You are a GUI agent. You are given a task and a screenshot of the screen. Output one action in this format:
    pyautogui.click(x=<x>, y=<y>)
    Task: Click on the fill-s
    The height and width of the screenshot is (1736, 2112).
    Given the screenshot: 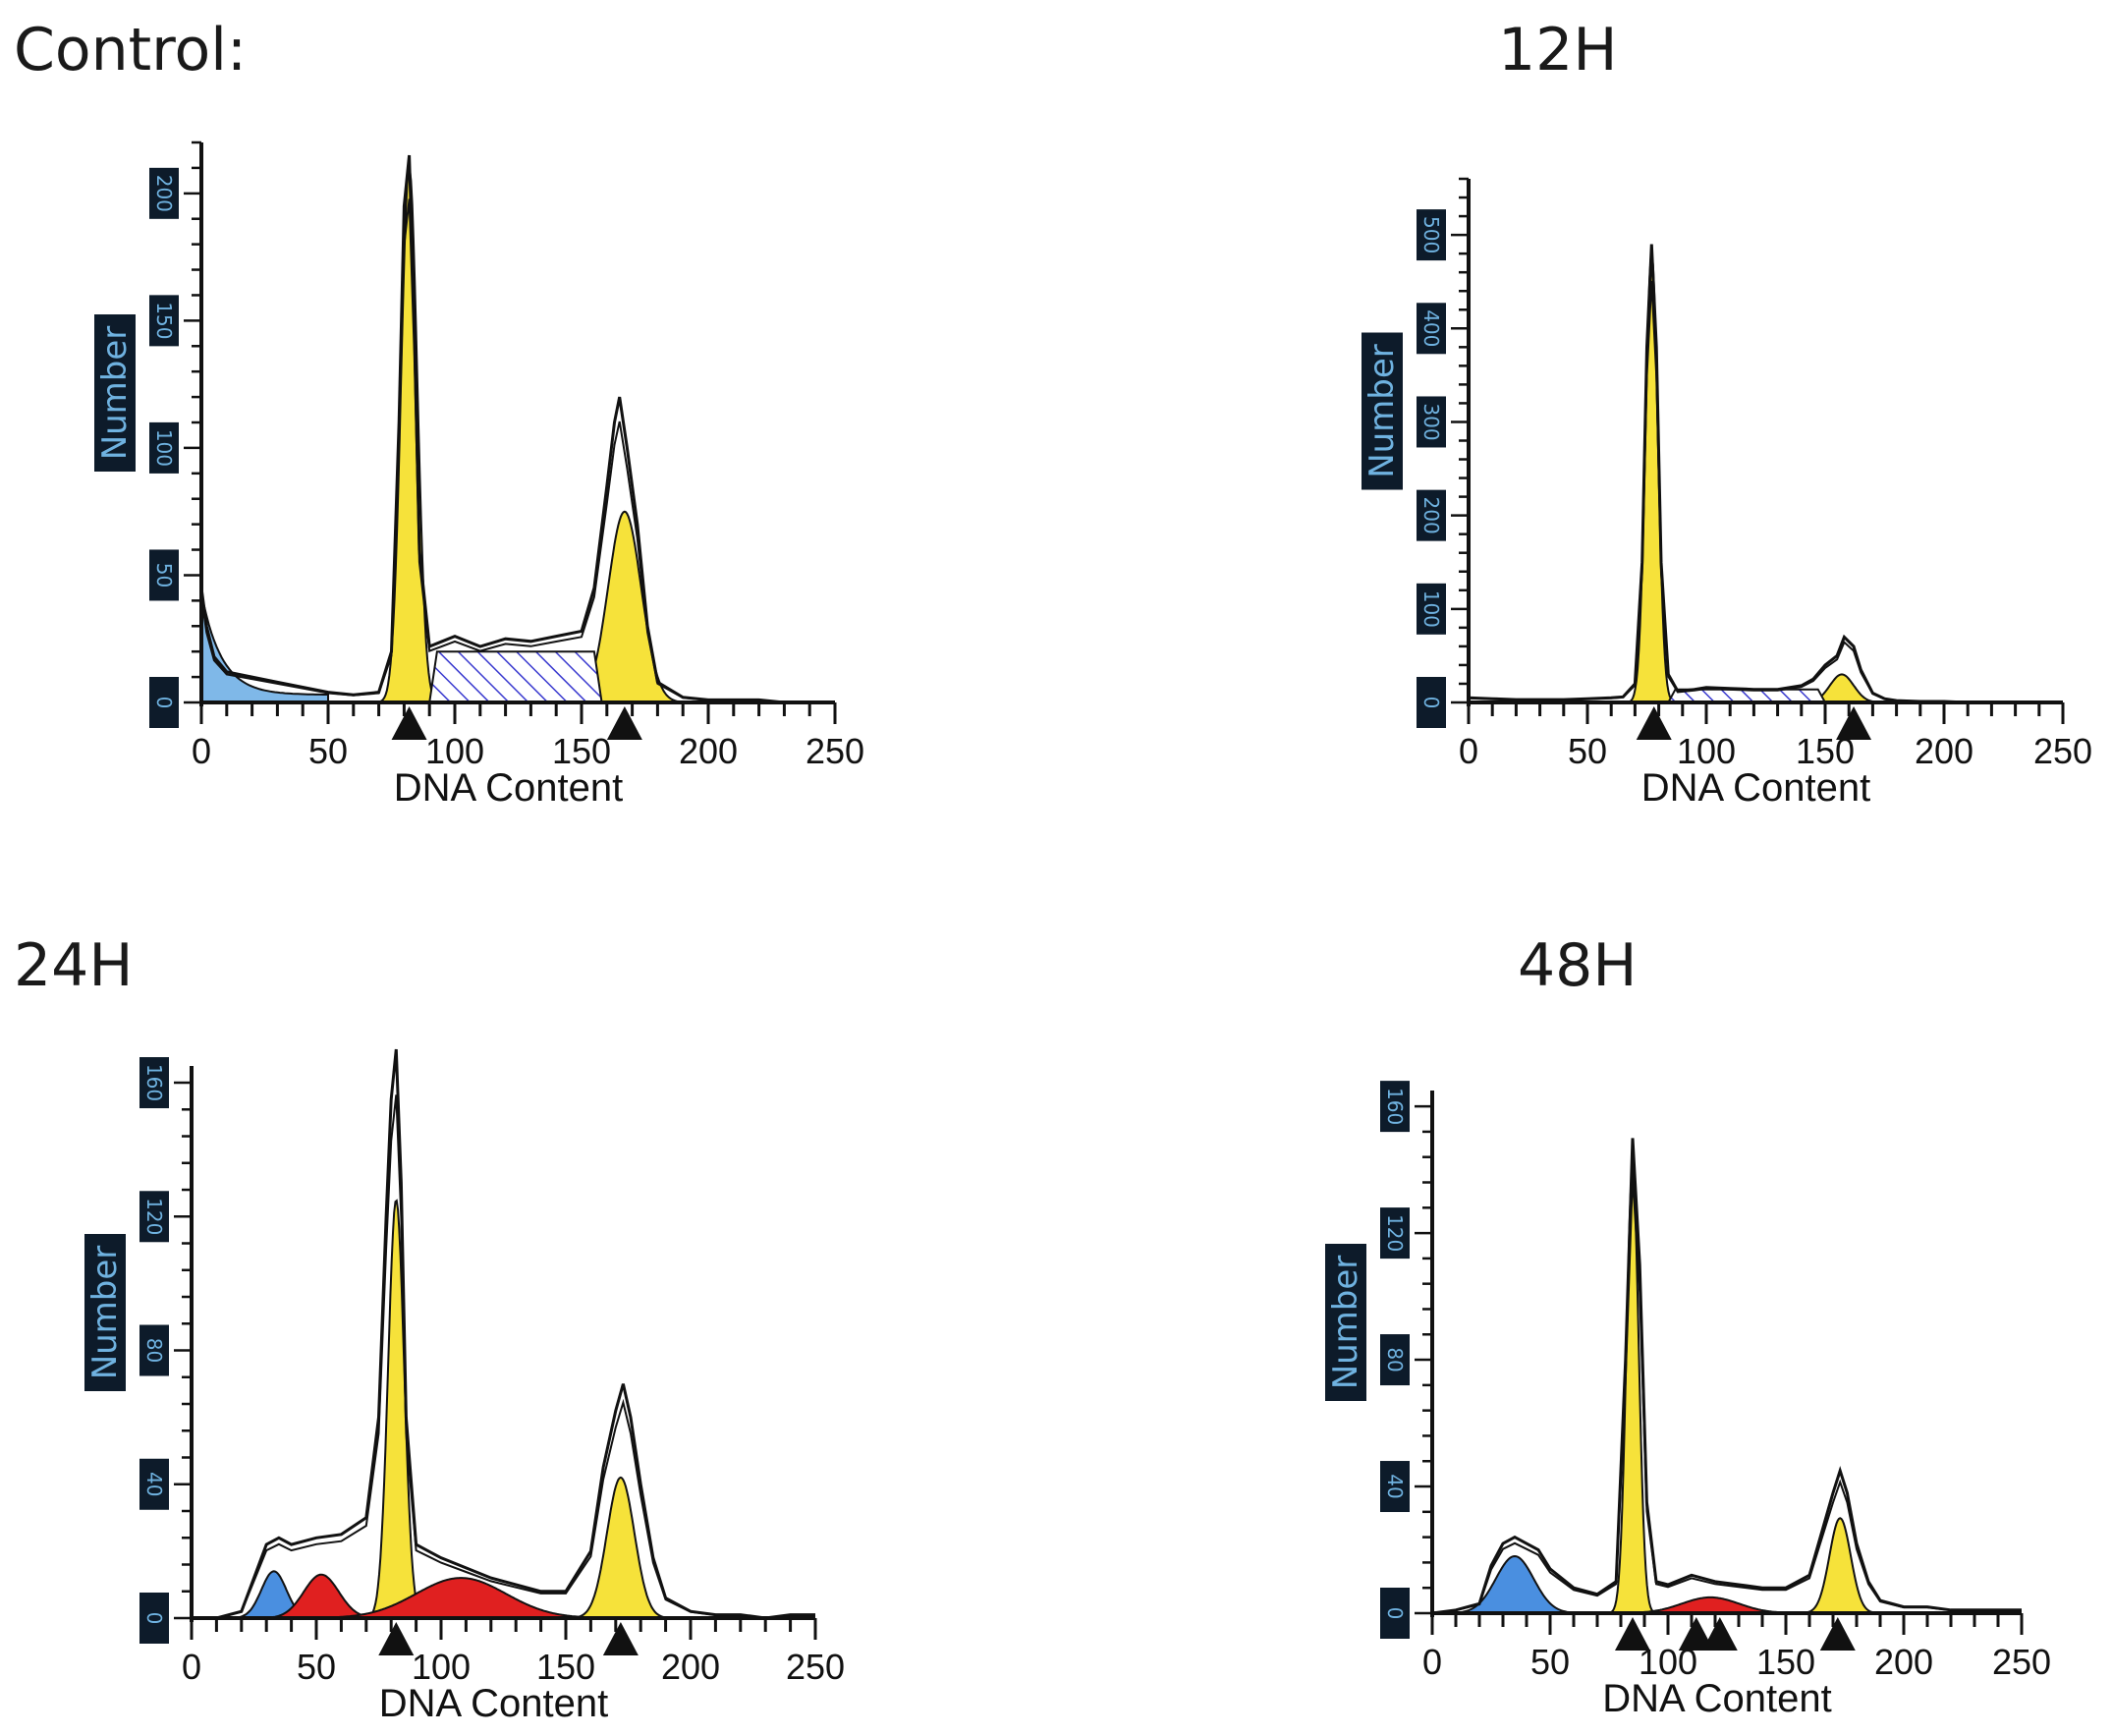 What is the action you would take?
    pyautogui.click(x=516, y=676)
    